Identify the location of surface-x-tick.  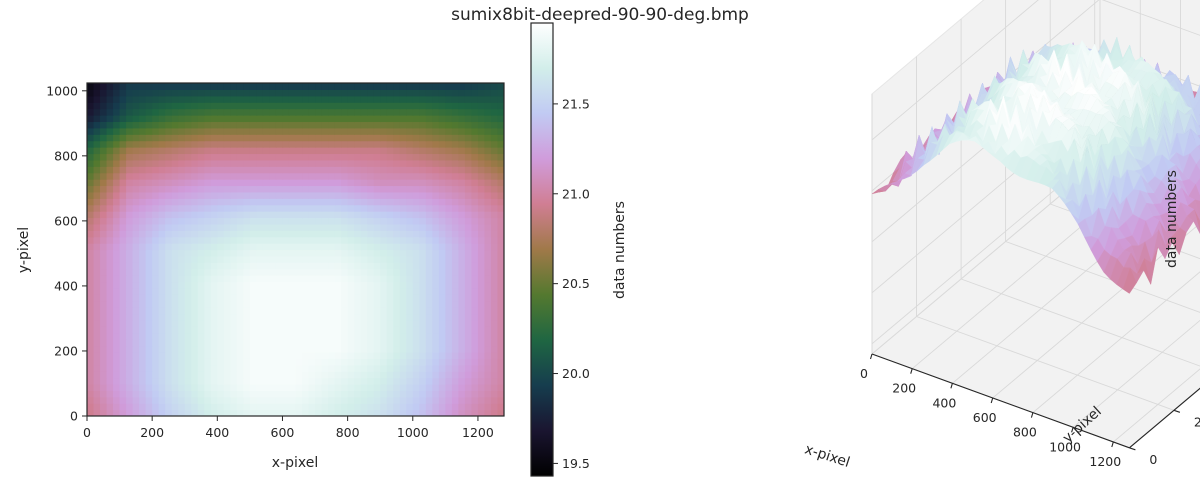
(1112, 444).